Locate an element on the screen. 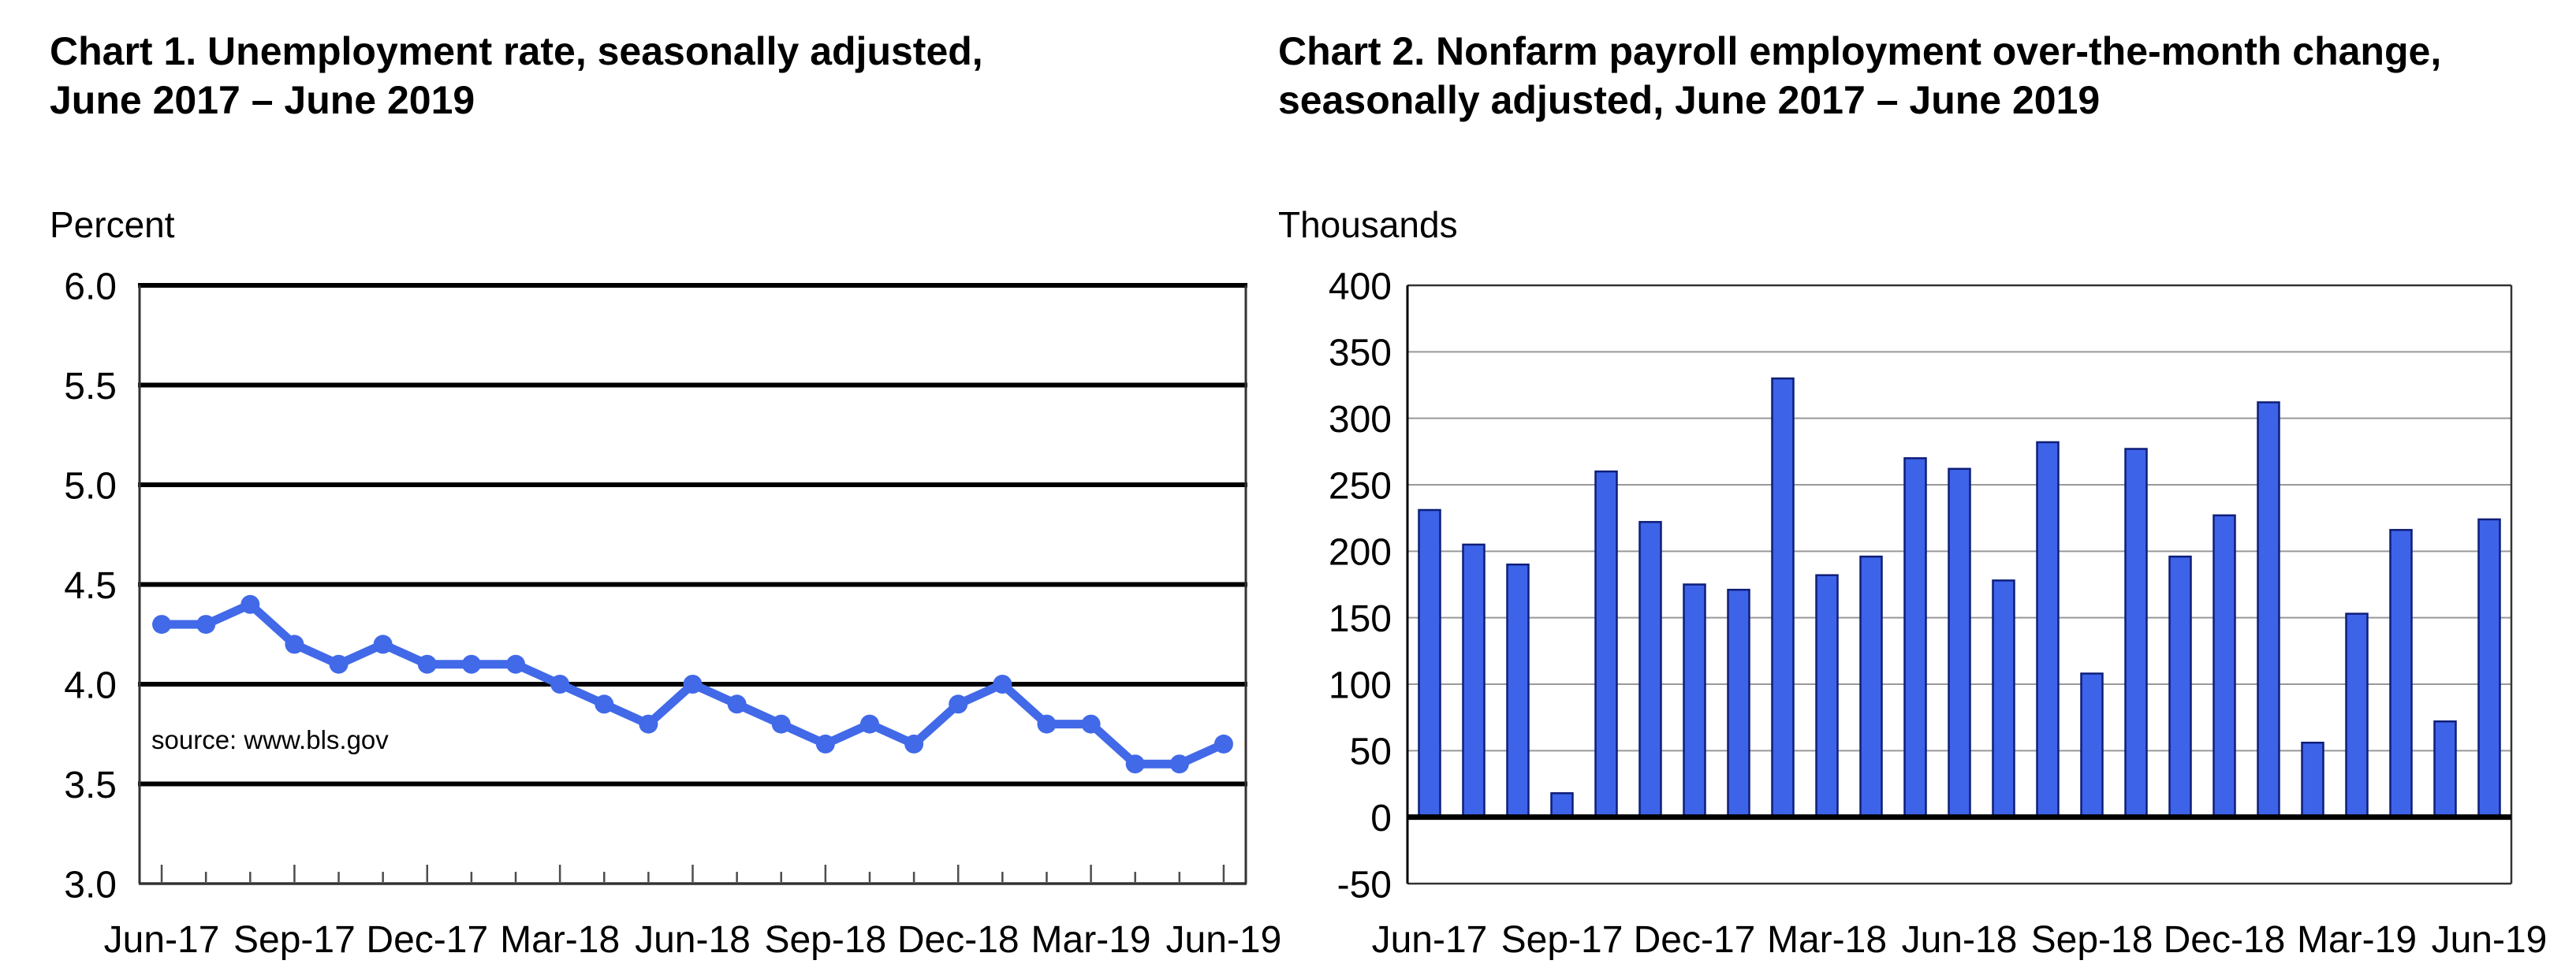 Image resolution: width=2576 pixels, height=979 pixels. y-axis-tick-label: 350 is located at coordinates (1361, 353).